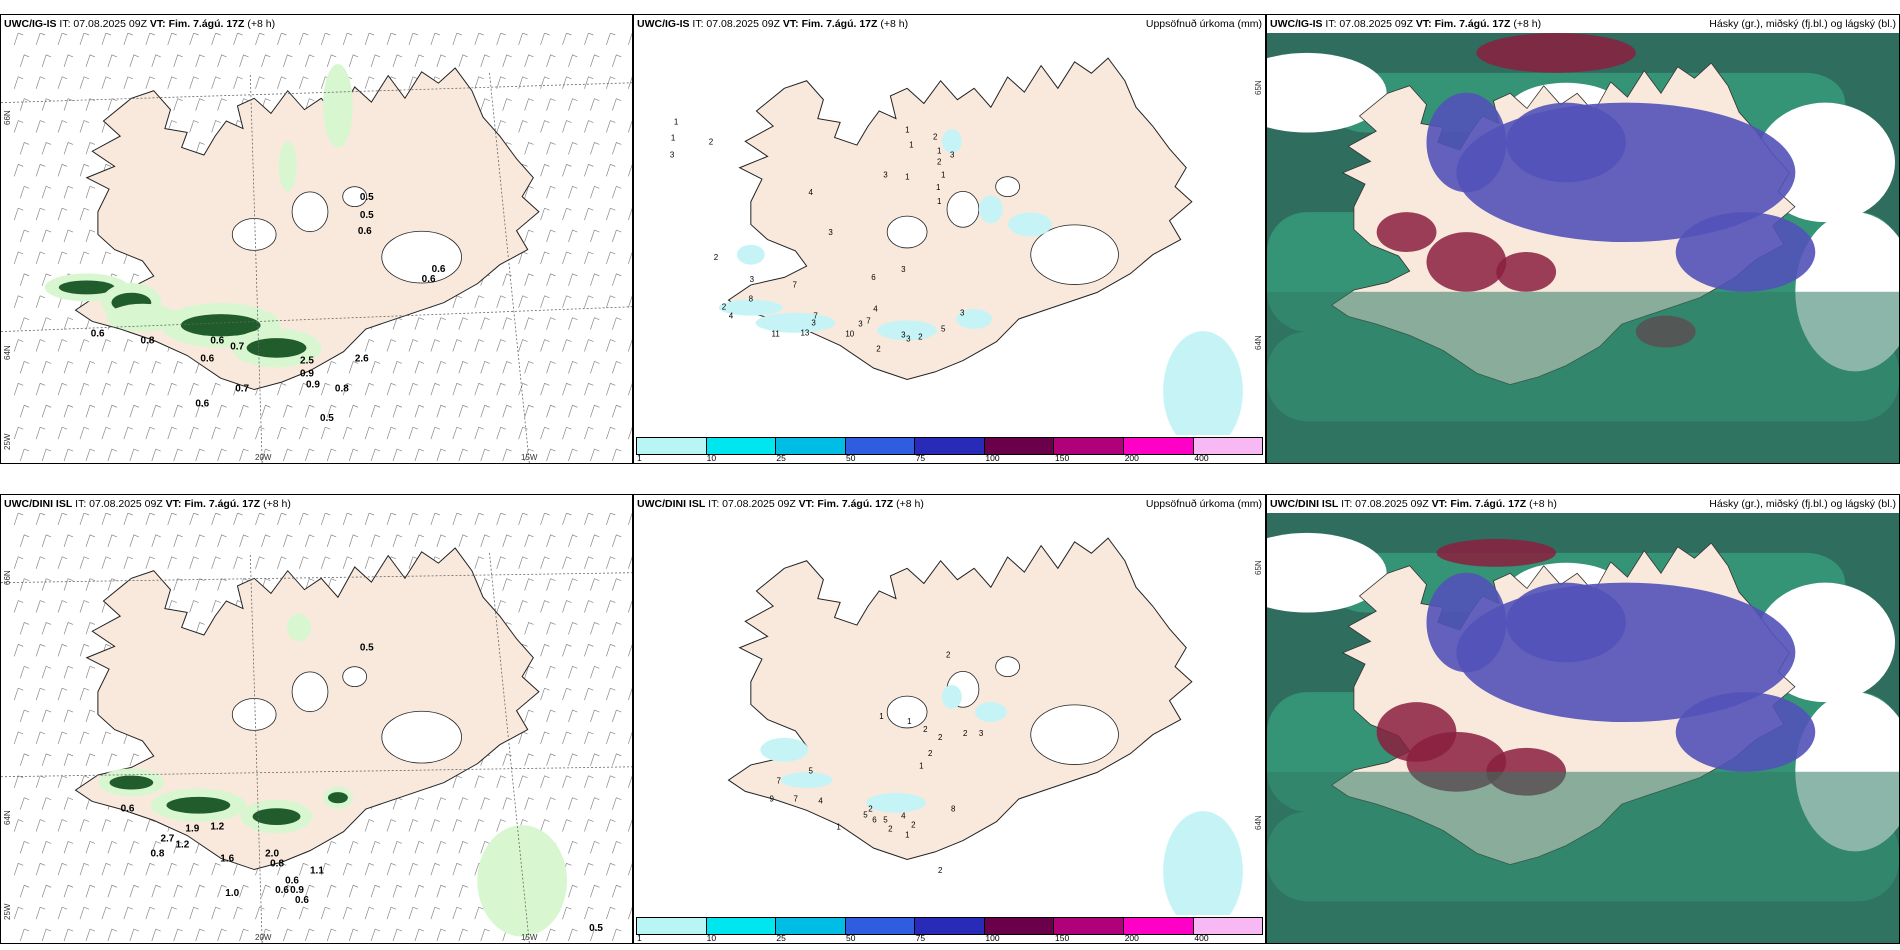  What do you see at coordinates (217, 827) in the screenshot?
I see `precip-value-label: 1.2` at bounding box center [217, 827].